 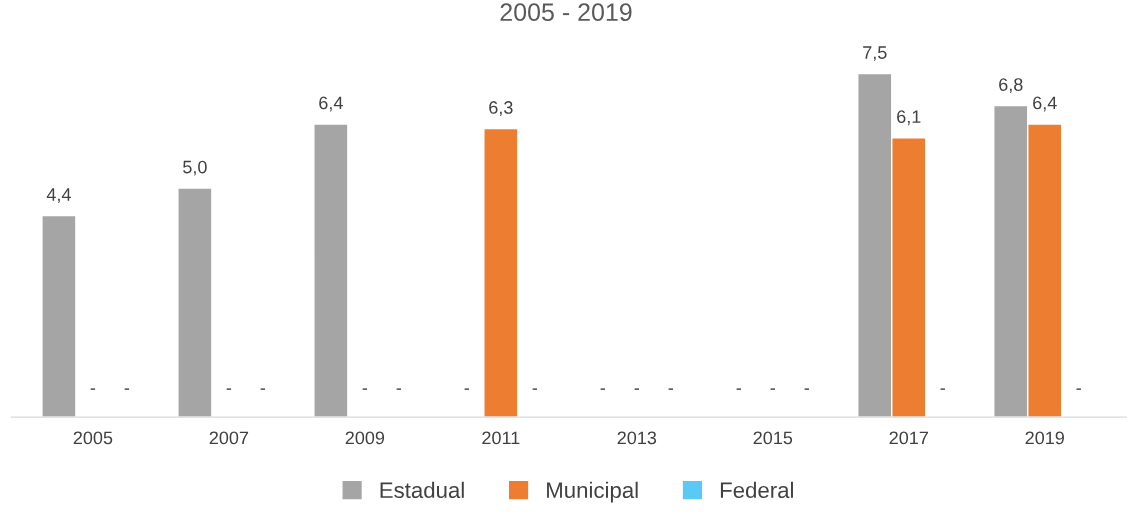 I want to click on x-tick-label: 2011, so click(x=501, y=438).